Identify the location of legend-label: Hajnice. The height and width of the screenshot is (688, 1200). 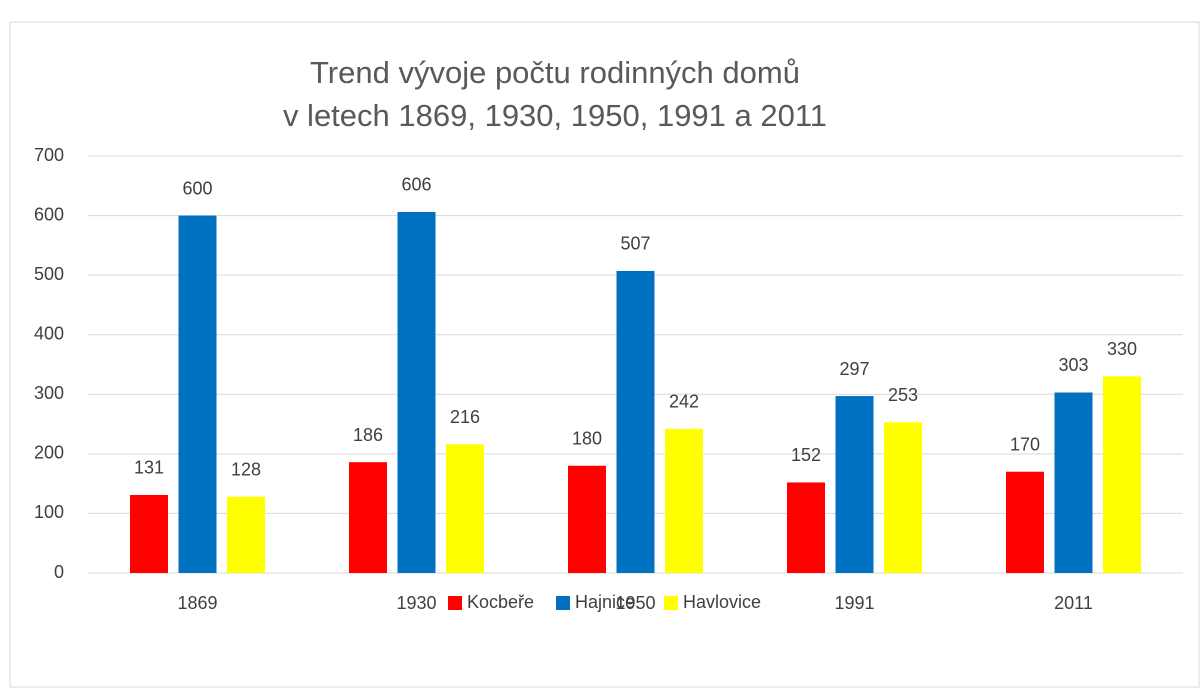
(605, 602).